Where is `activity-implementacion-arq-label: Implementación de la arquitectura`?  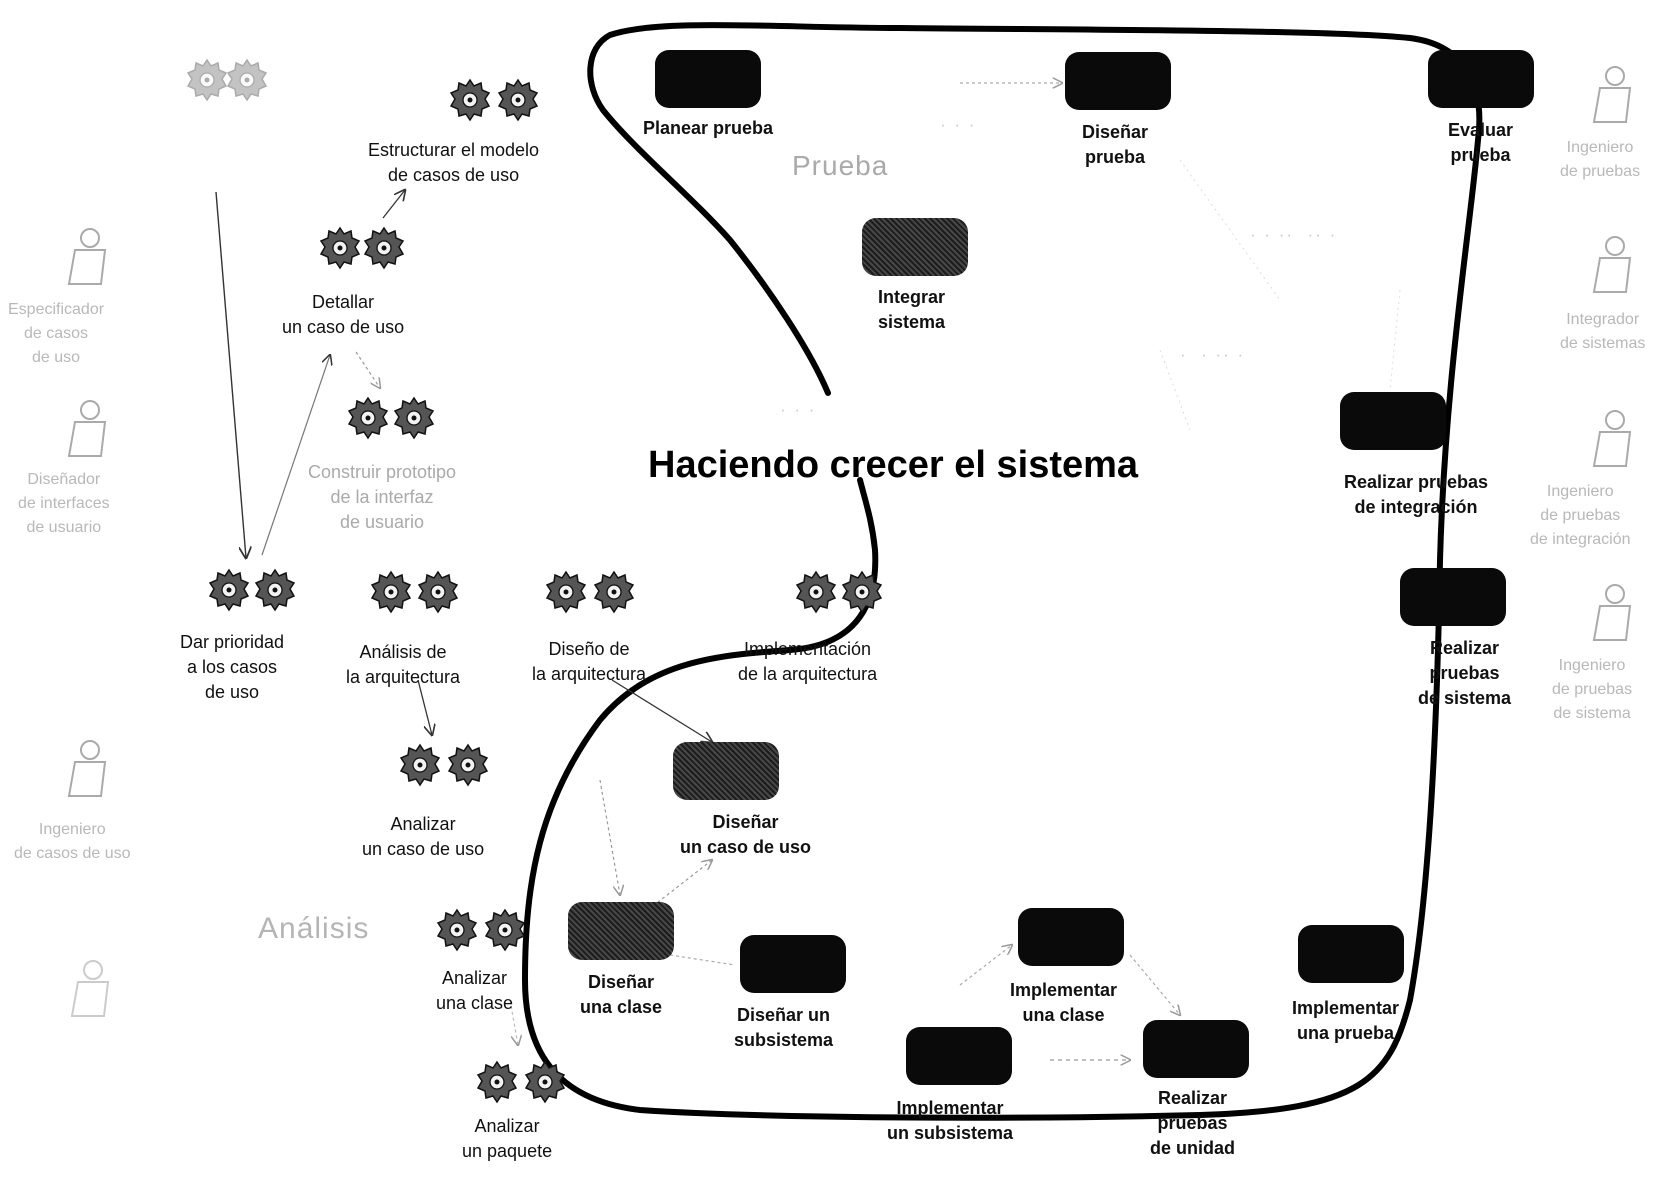 activity-implementacion-arq-label: Implementación de la arquitectura is located at coordinates (808, 661).